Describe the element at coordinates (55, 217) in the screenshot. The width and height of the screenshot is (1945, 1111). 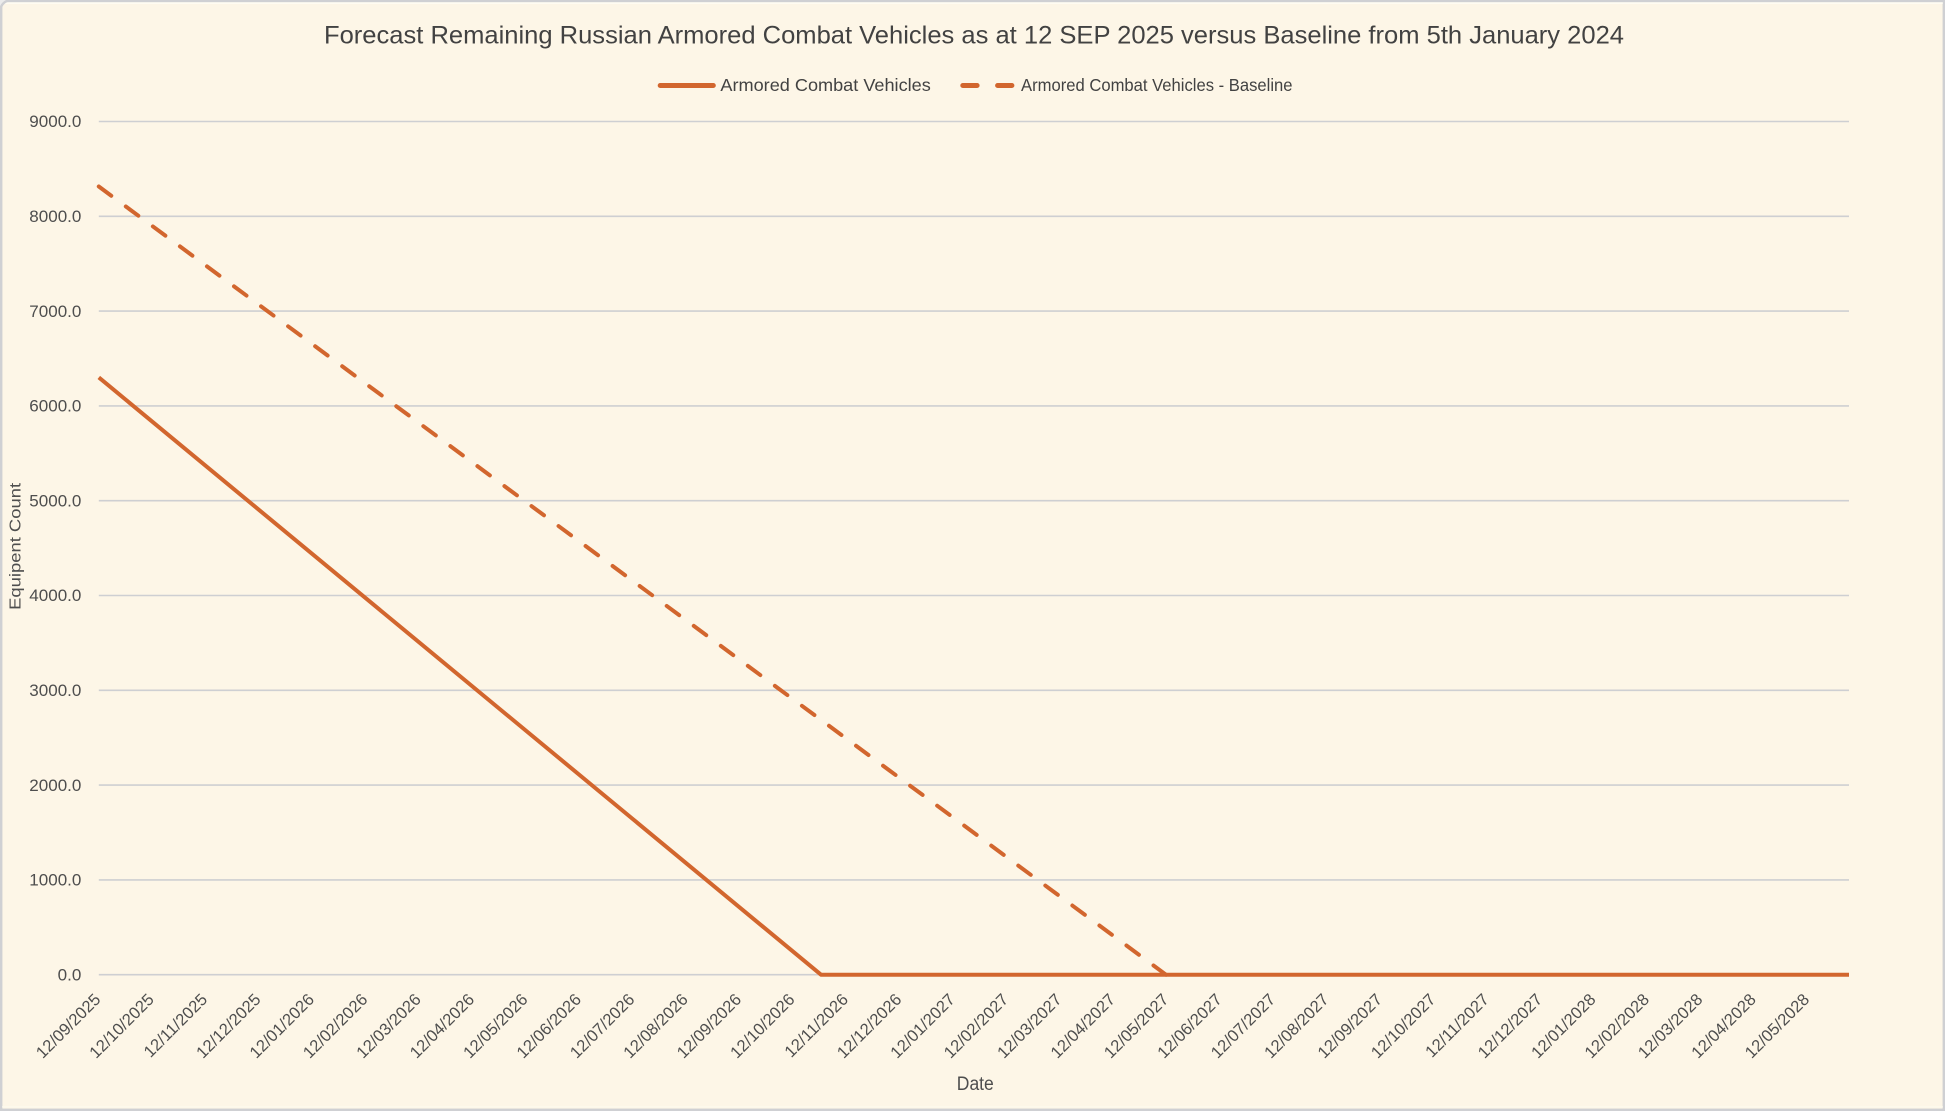
I see `svg-text: 8000.0` at that location.